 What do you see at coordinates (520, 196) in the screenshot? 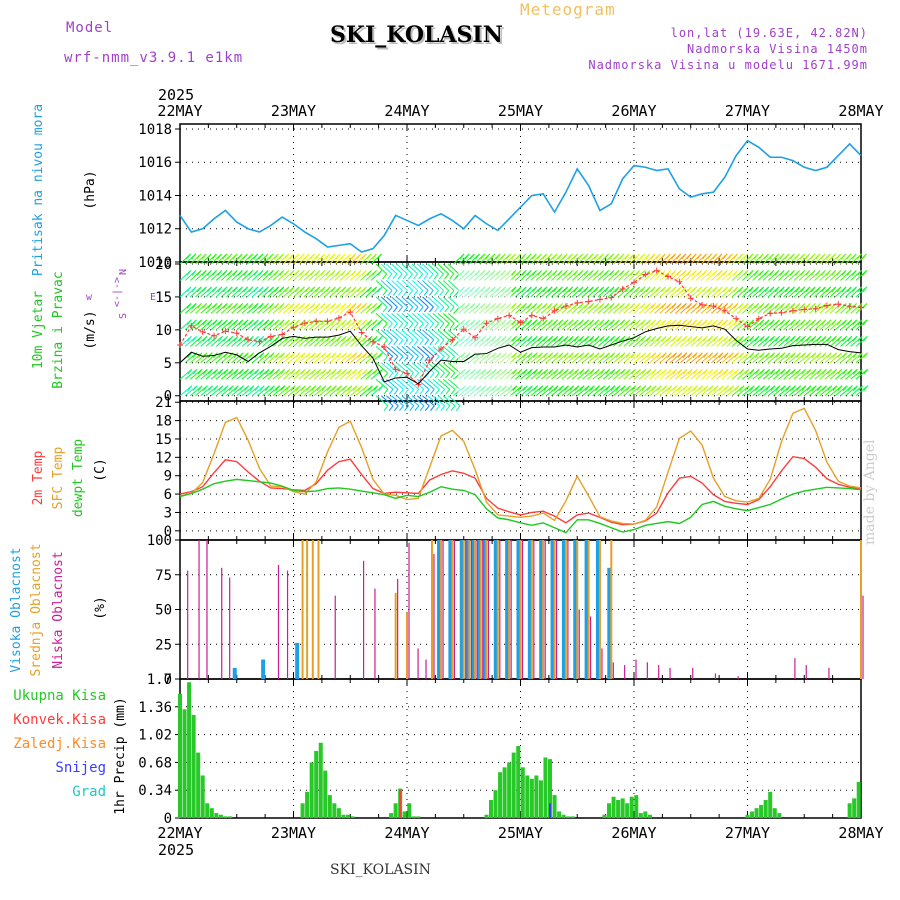
I see `pressure-series-line` at bounding box center [520, 196].